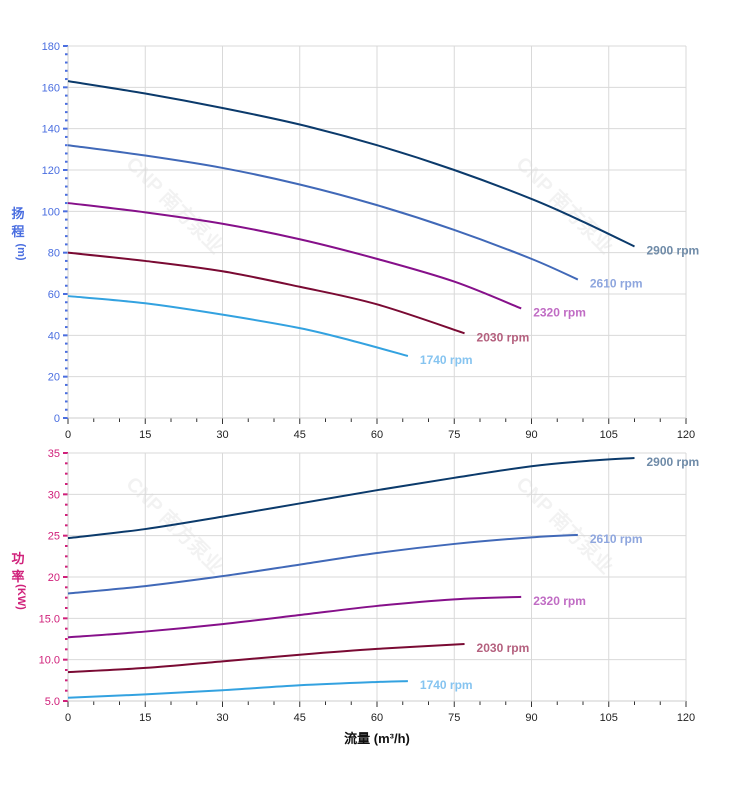 Image resolution: width=752 pixels, height=797 pixels. Describe the element at coordinates (51, 171) in the screenshot. I see `y-tick-label: 120` at that location.